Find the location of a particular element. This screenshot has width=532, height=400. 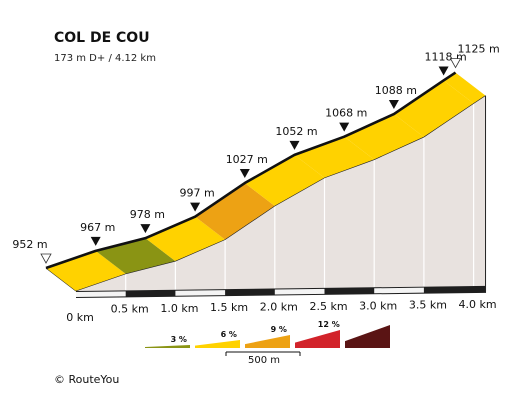

legend-label: 3 % is located at coordinates (179, 339).